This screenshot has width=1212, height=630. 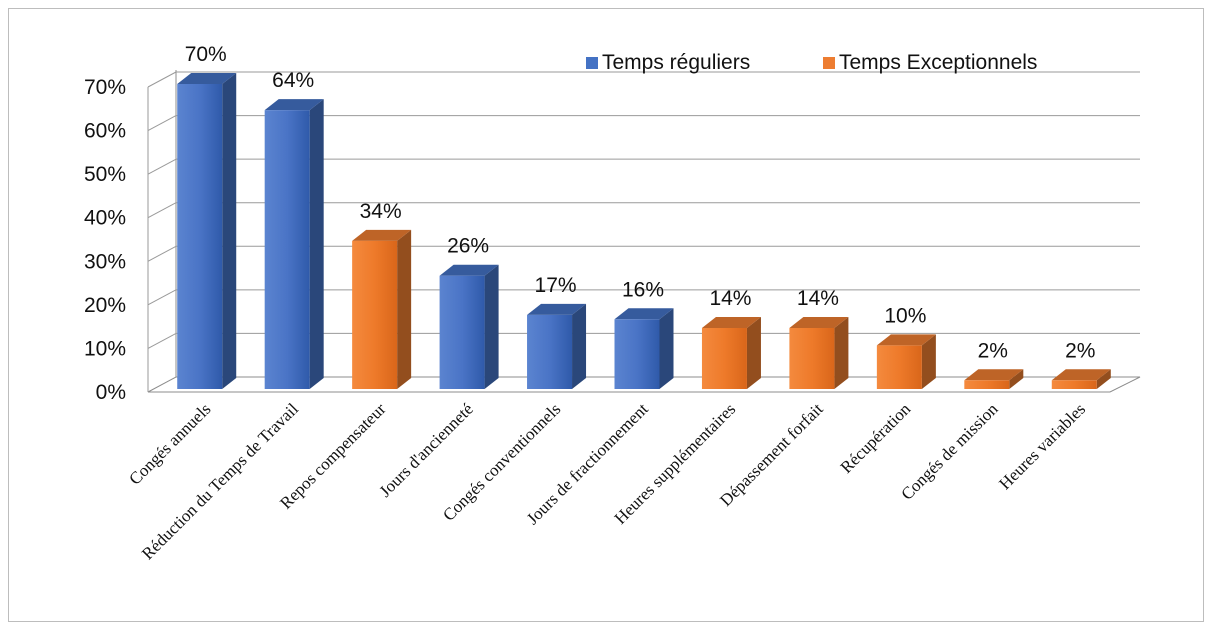 I want to click on legend-item: Temps réguliers, so click(x=668, y=62).